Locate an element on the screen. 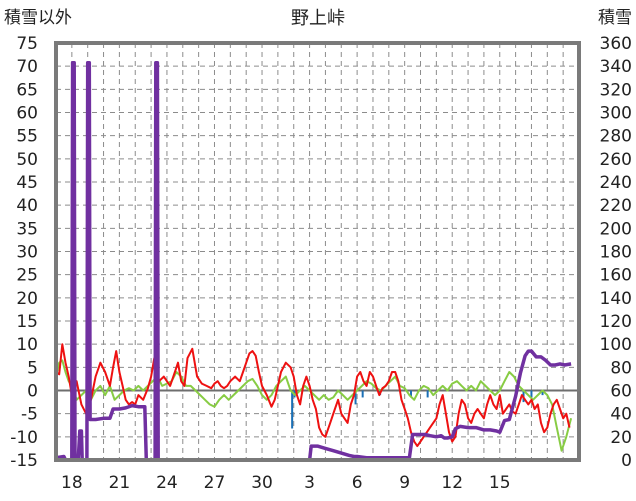 The height and width of the screenshot is (501, 636). left-axis-label: 積雪以外 is located at coordinates (38, 18).